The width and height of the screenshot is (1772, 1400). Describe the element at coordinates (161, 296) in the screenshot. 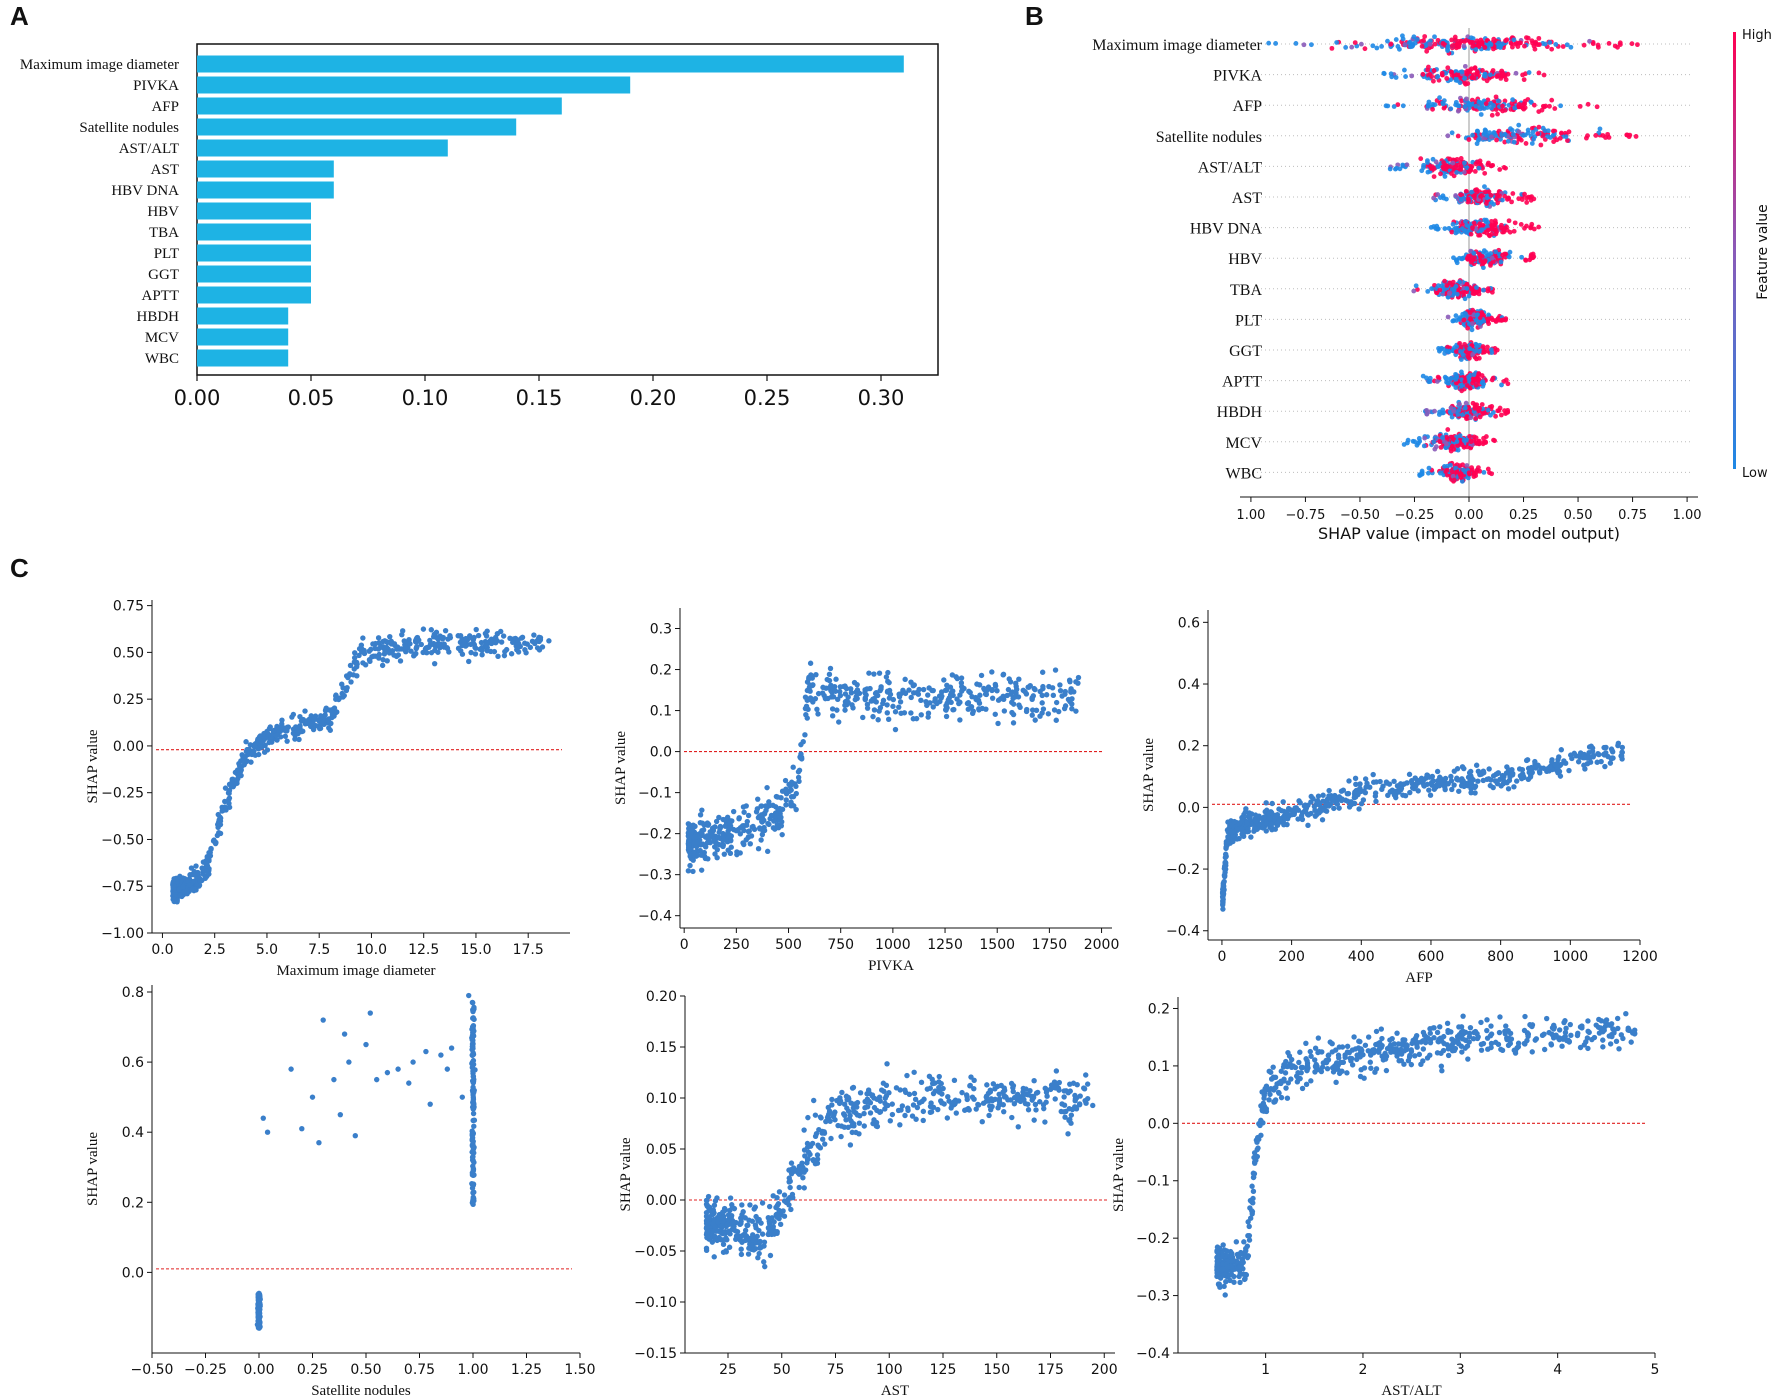

I see `category-label: APTT` at that location.